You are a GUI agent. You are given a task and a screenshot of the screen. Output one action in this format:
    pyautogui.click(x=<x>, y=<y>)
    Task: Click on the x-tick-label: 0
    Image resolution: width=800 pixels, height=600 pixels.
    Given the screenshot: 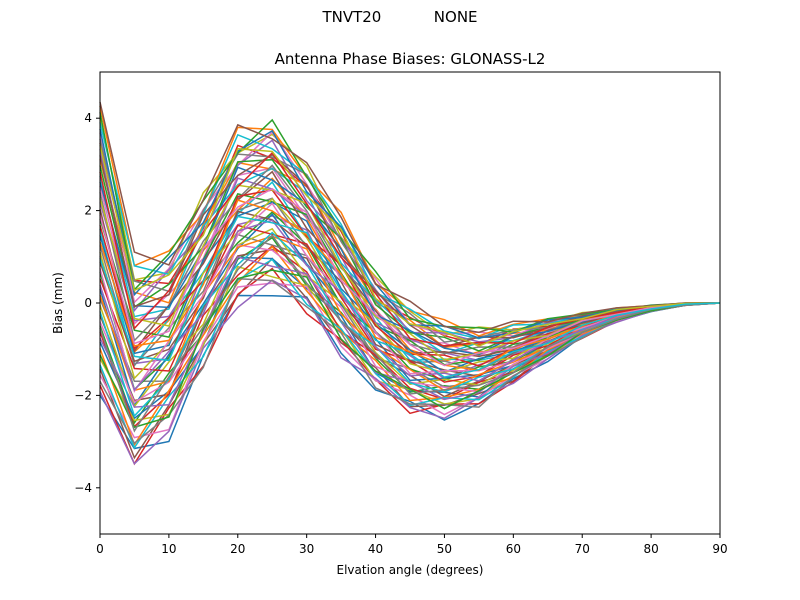 What is the action you would take?
    pyautogui.click(x=100, y=549)
    